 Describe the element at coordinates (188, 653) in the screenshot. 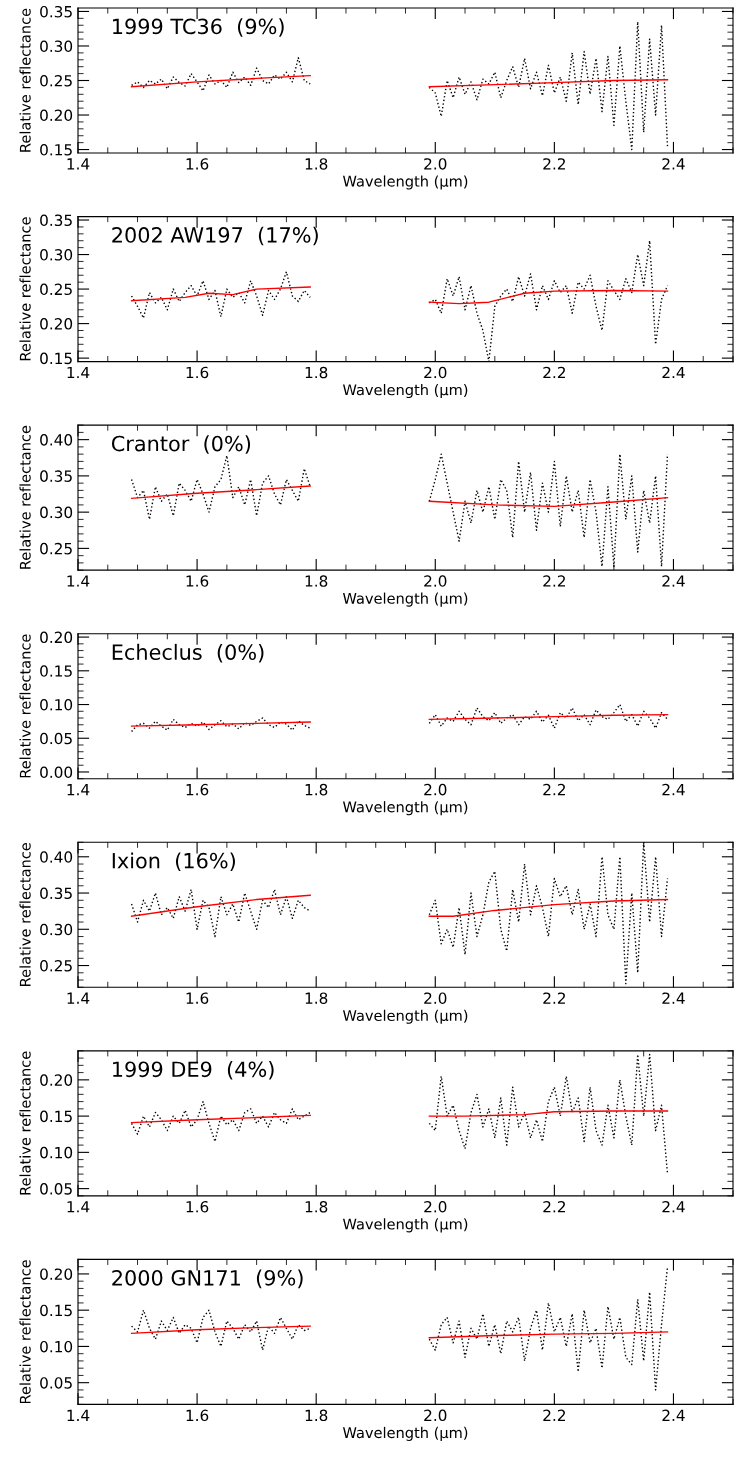

I see `annotation: Echeclus (0%)` at that location.